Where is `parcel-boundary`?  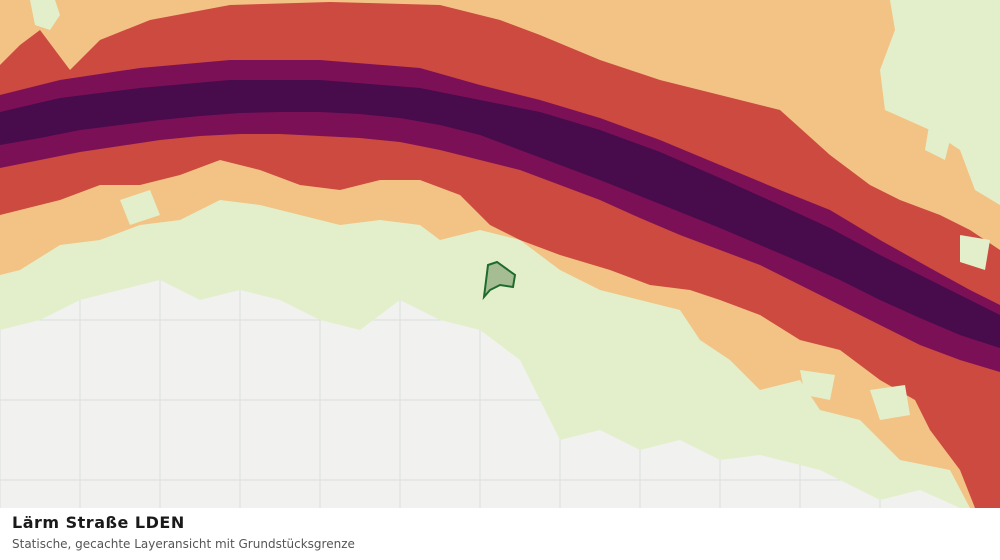
parcel-boundary is located at coordinates (499, 280).